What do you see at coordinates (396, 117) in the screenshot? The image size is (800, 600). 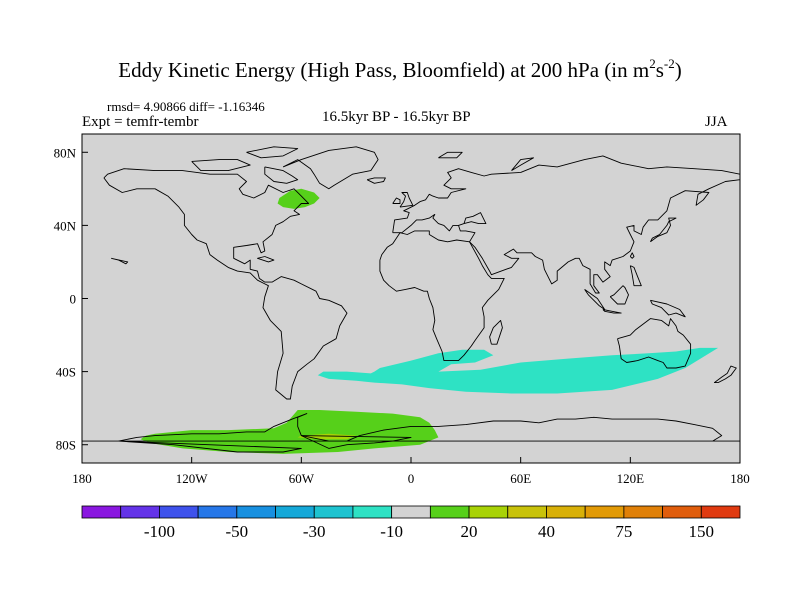 I see `period-label: 16.5kyr BP - 16.5kyr BP` at bounding box center [396, 117].